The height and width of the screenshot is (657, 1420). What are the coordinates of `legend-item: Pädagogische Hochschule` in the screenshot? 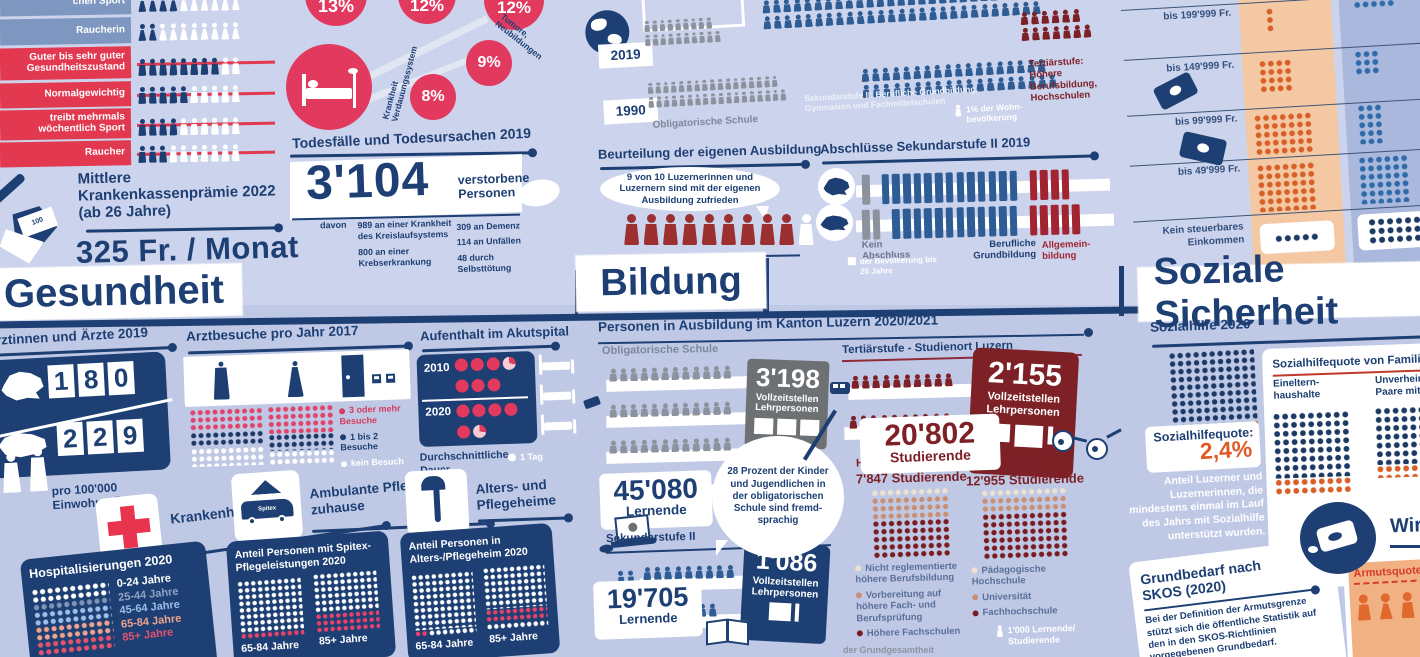 It's located at (1027, 576).